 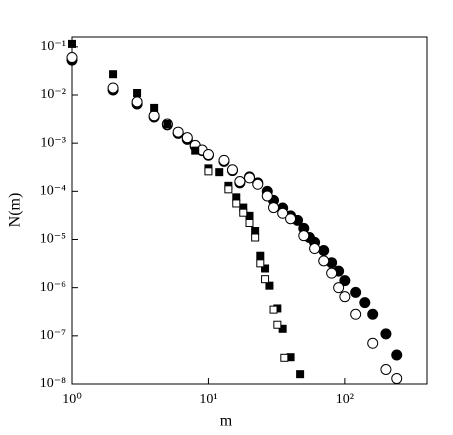 I want to click on y-tick-label: 10⁻⁷, so click(x=53, y=335).